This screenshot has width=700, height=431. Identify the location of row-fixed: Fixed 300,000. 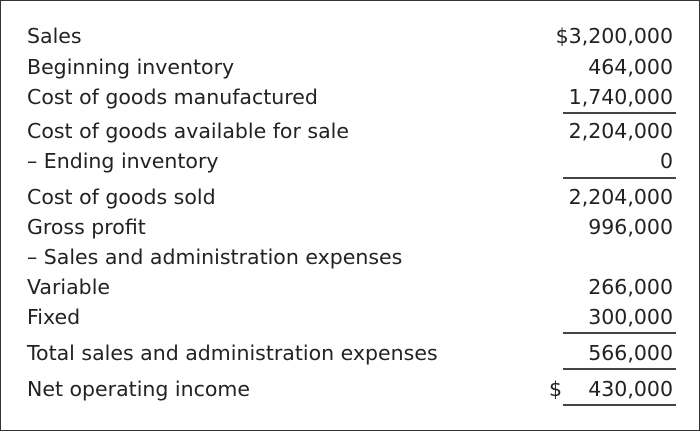
(350, 317).